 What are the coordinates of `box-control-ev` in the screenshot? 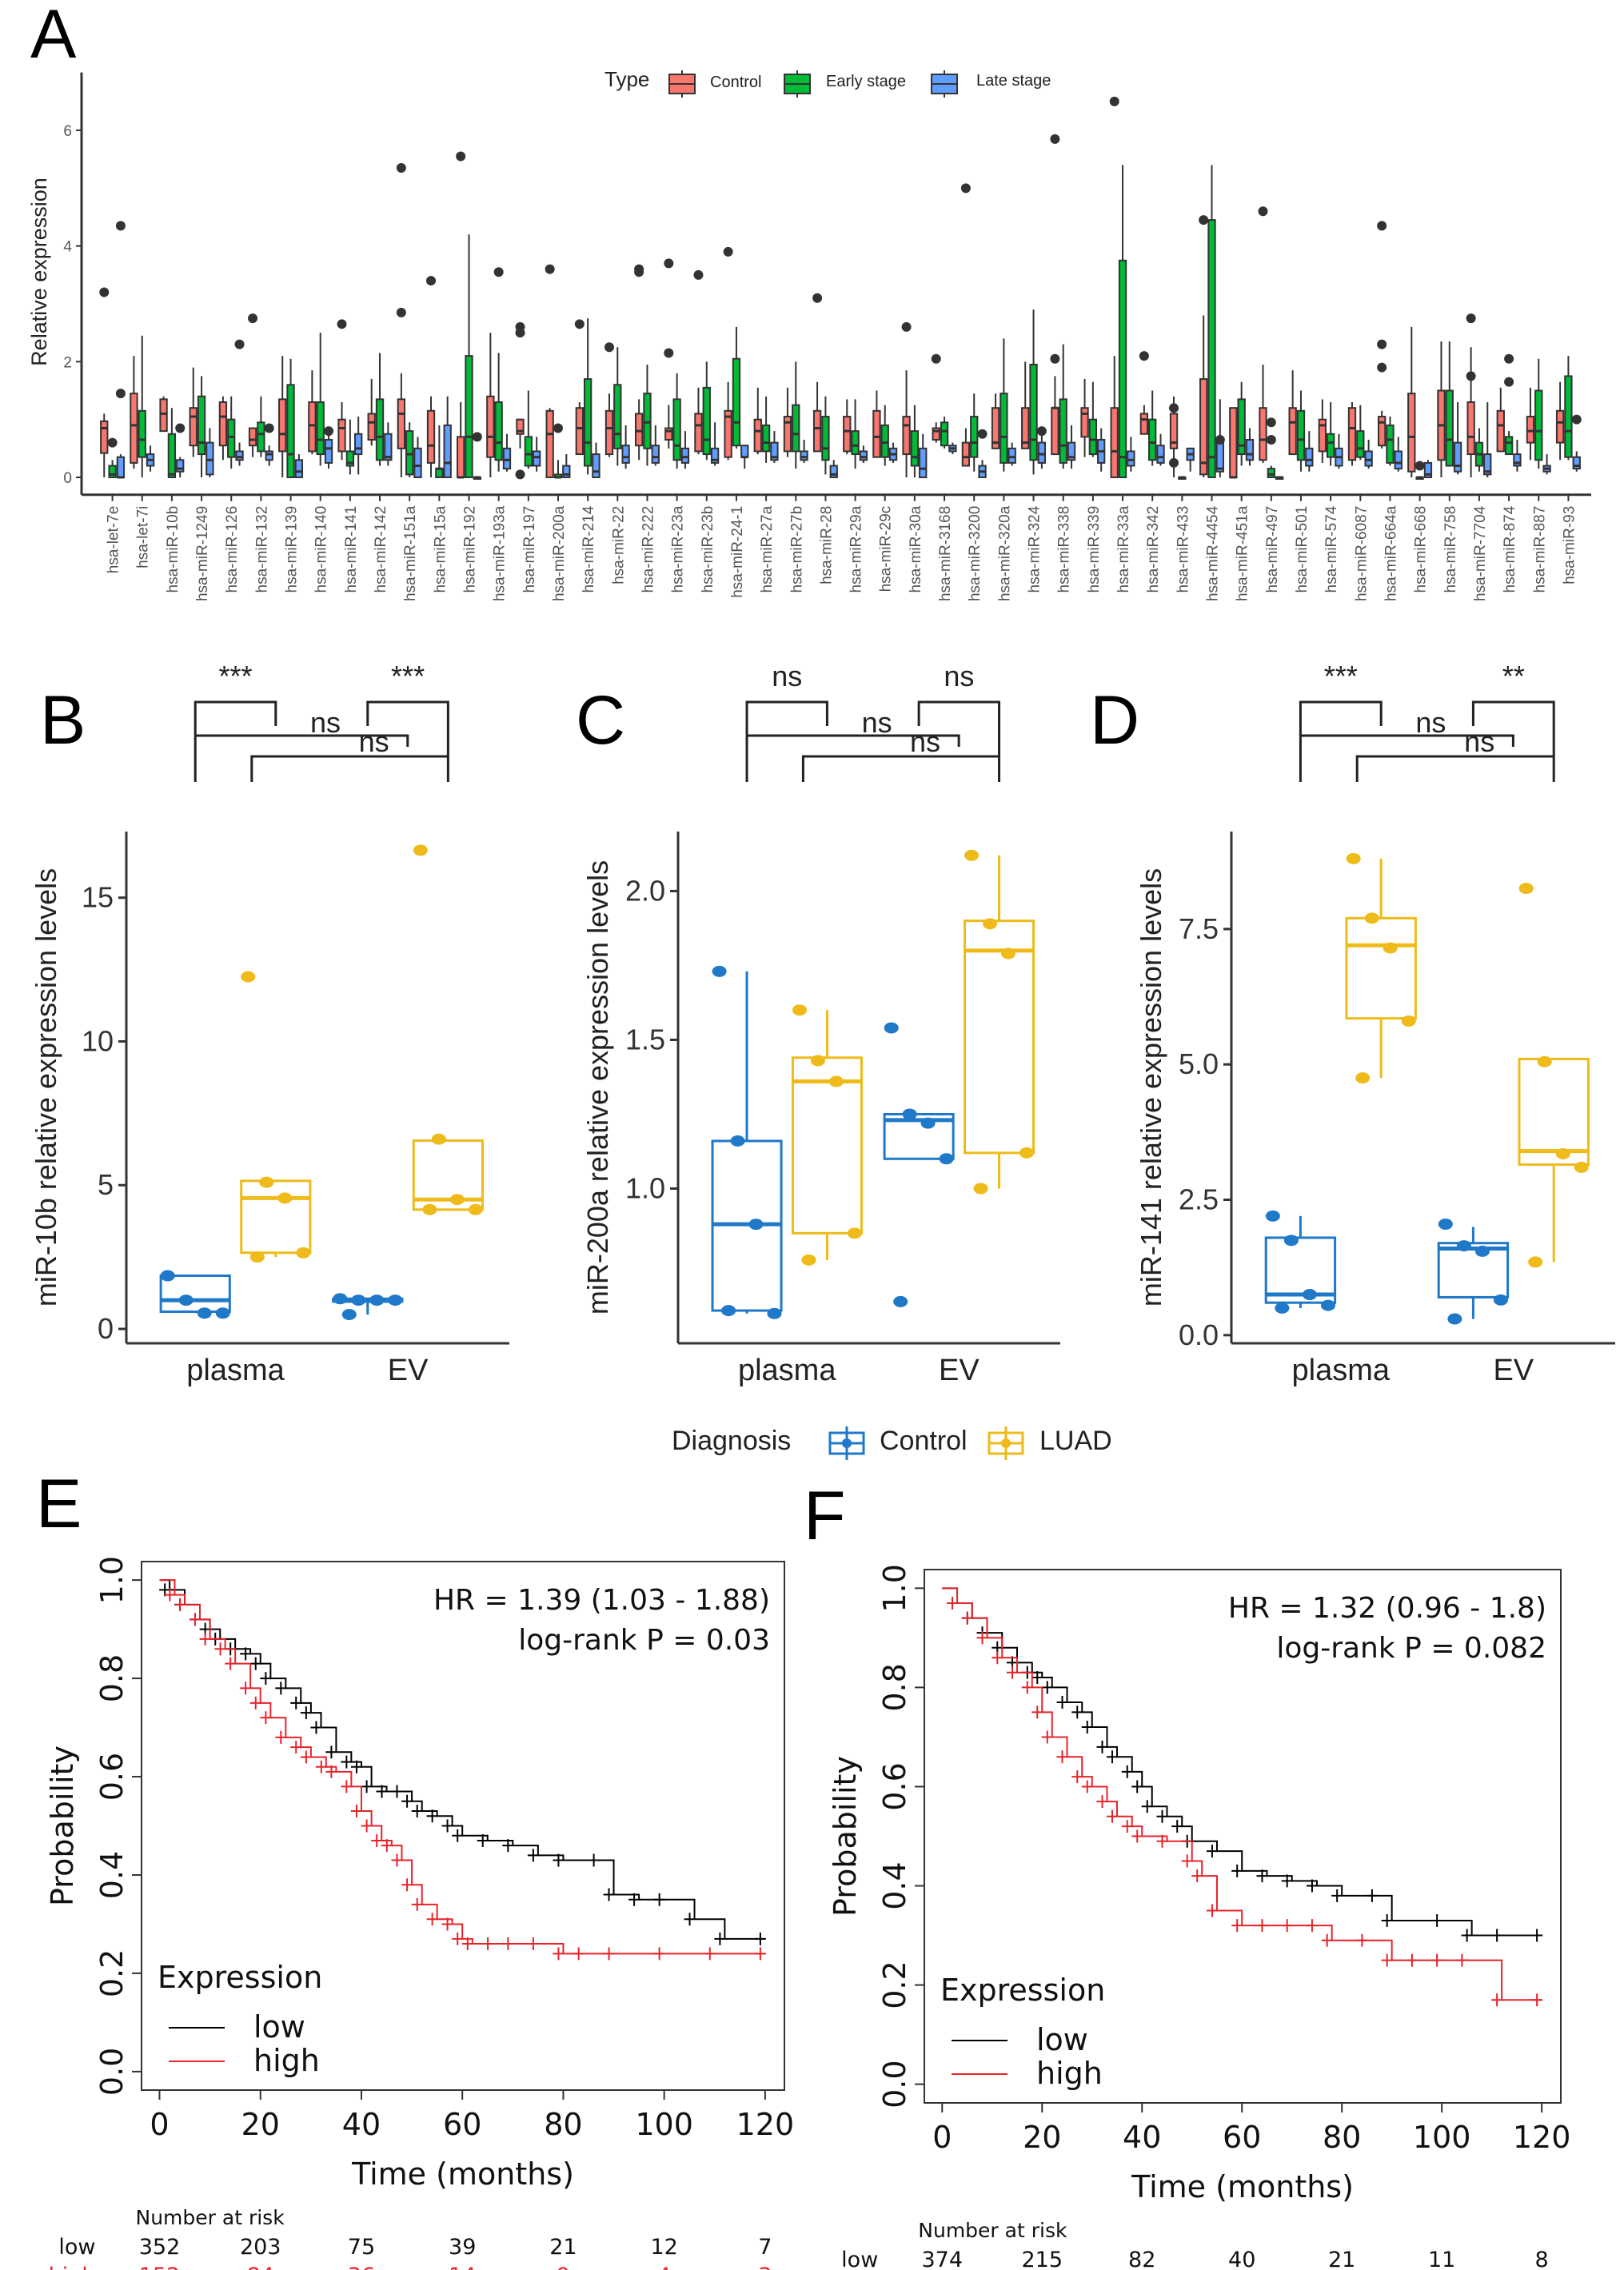 It's located at (368, 1307).